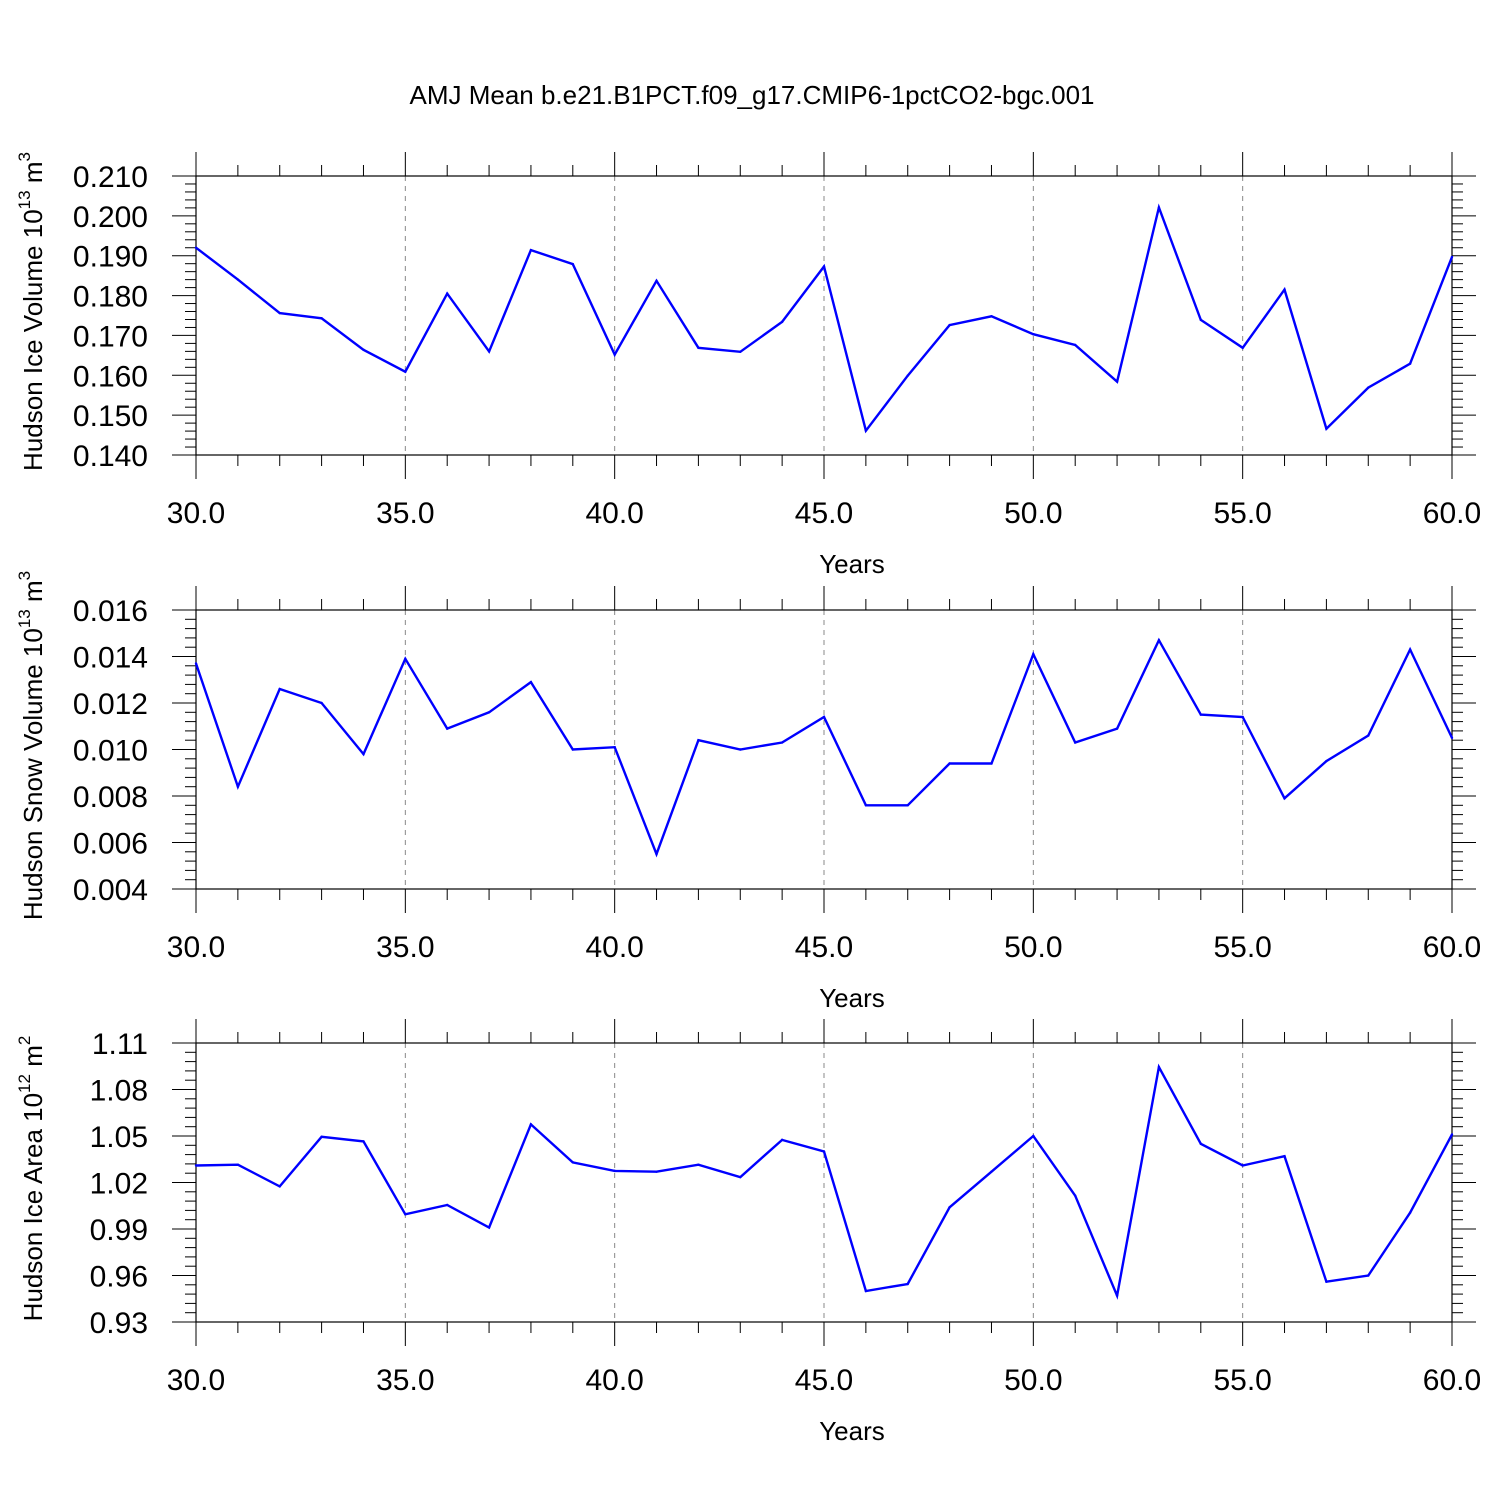 This screenshot has width=1500, height=1500. What do you see at coordinates (110, 797) in the screenshot?
I see `snow-volume-ytick-label-2: 0.008` at bounding box center [110, 797].